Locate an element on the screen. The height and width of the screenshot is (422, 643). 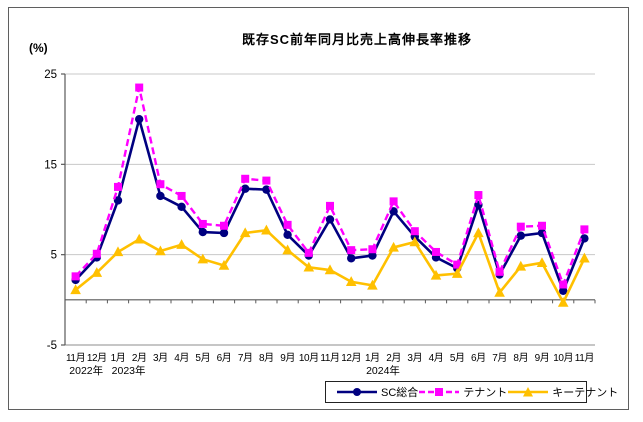
x-year-label: 2022年 is located at coordinates (86, 370).